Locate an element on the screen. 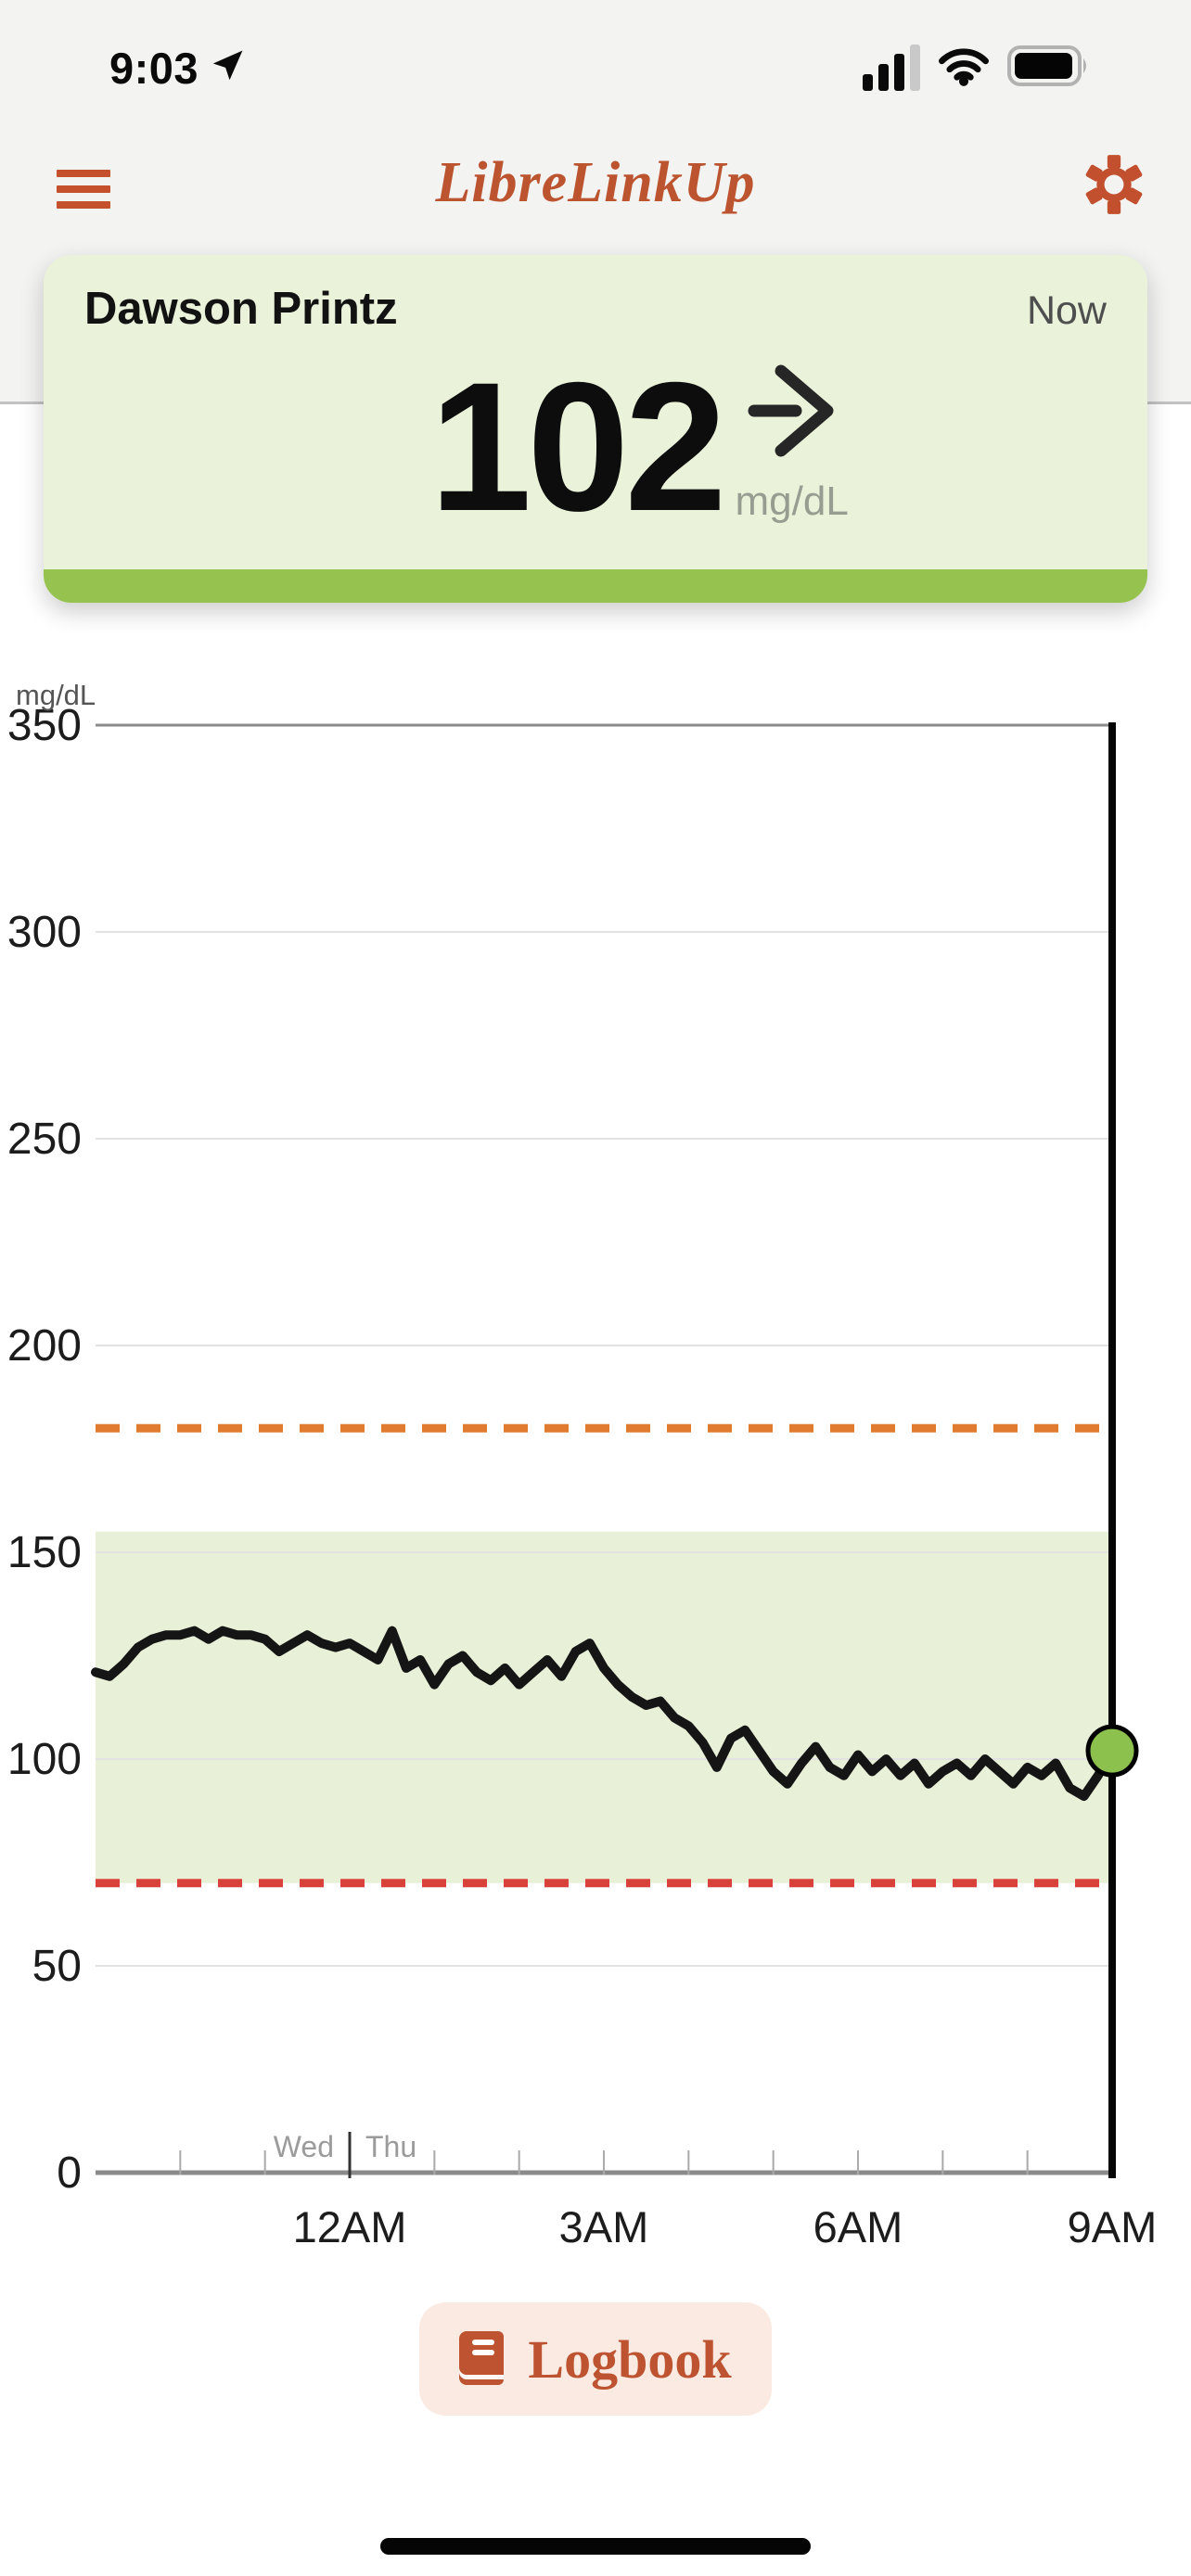 This screenshot has height=2576, width=1191. menu-button is located at coordinates (83, 190).